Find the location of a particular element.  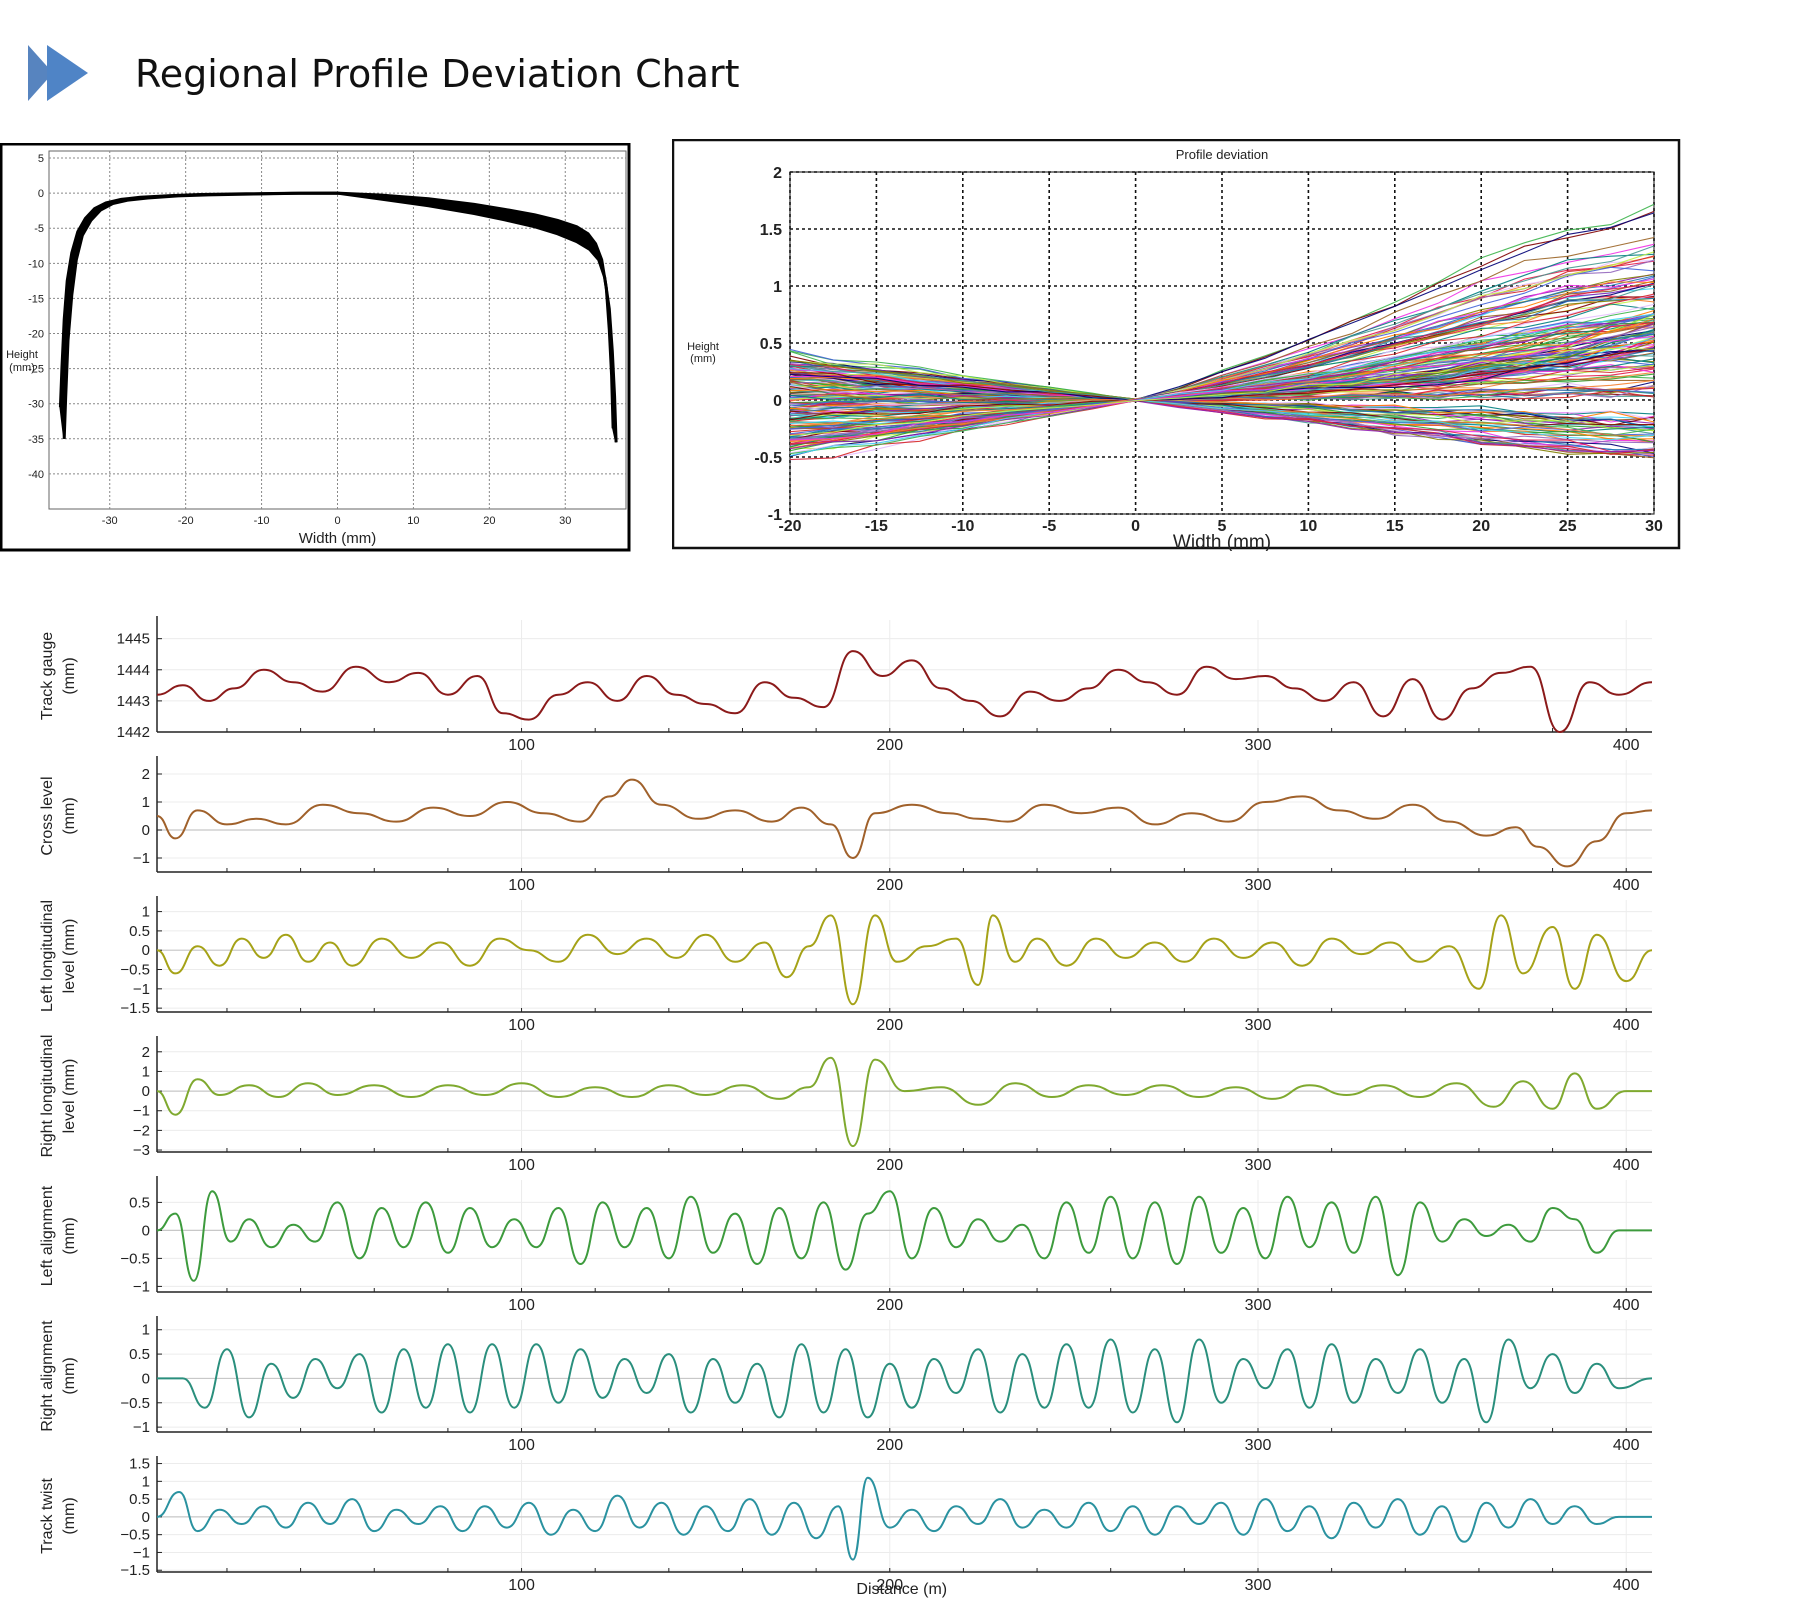

x-tick-label: -30 is located at coordinates (110, 521).